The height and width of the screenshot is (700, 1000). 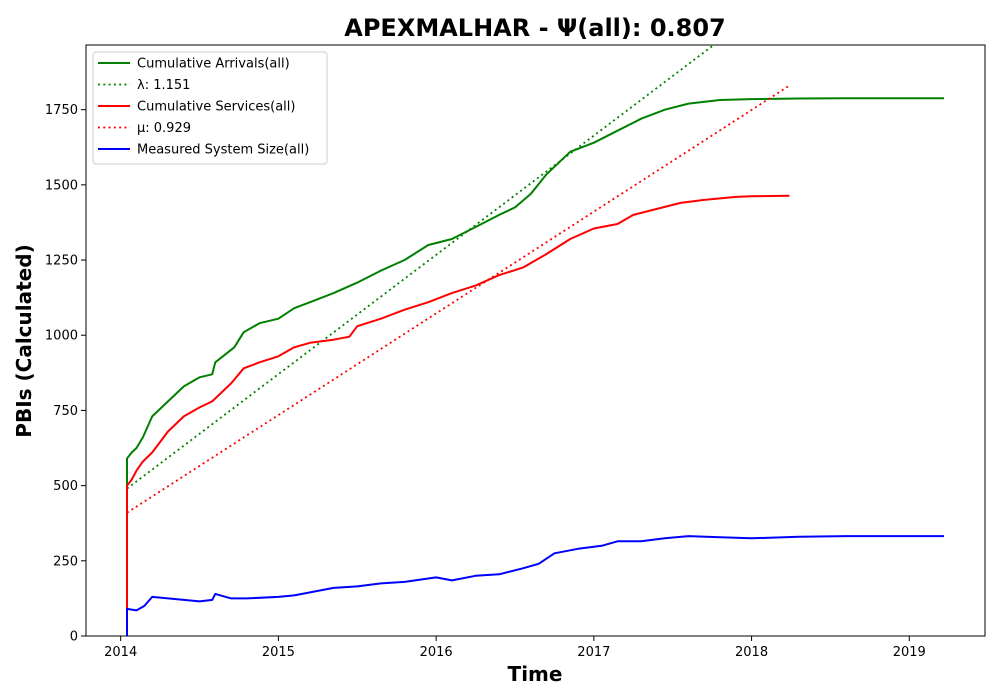 I want to click on x-tick-label-0: 2014, so click(x=120, y=652).